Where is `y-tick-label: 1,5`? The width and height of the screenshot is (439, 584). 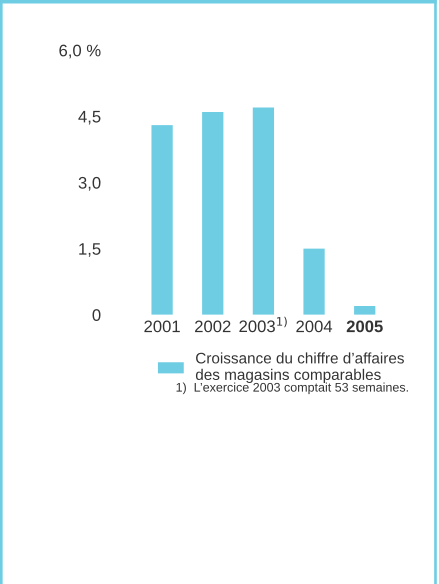
y-tick-label: 1,5 is located at coordinates (89, 250).